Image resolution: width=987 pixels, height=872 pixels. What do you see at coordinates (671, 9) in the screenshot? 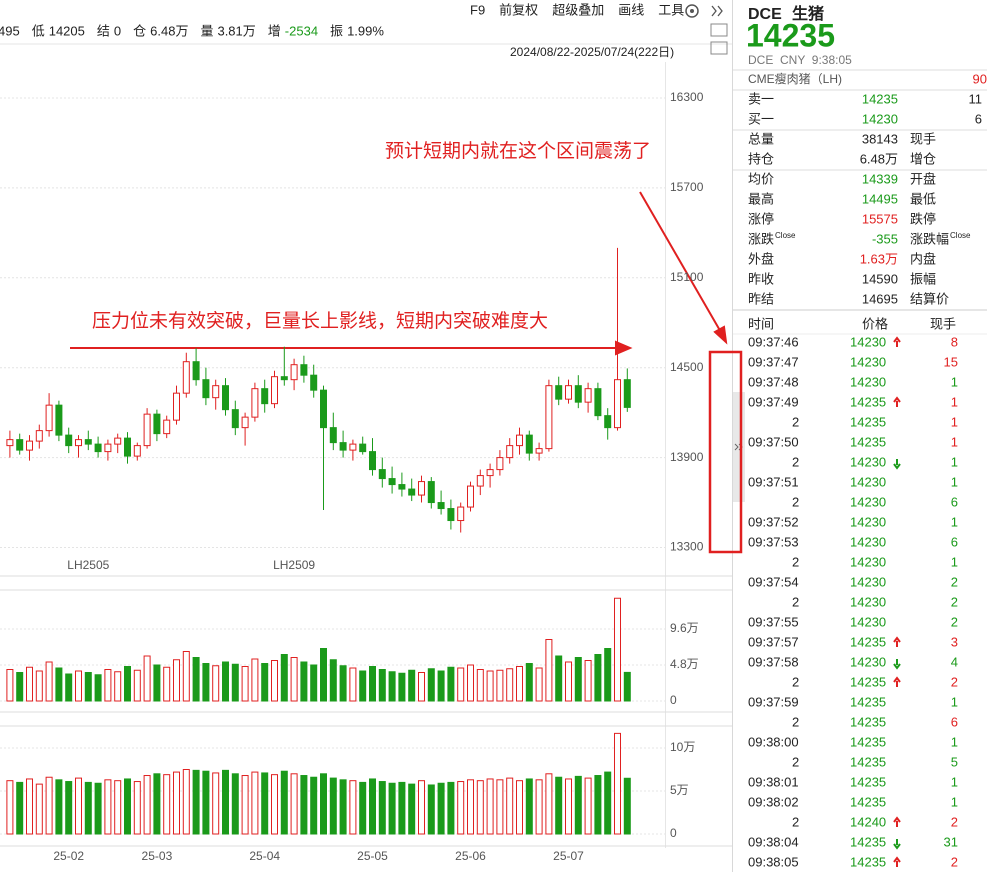
I see `toolbar-item: 工具` at bounding box center [671, 9].